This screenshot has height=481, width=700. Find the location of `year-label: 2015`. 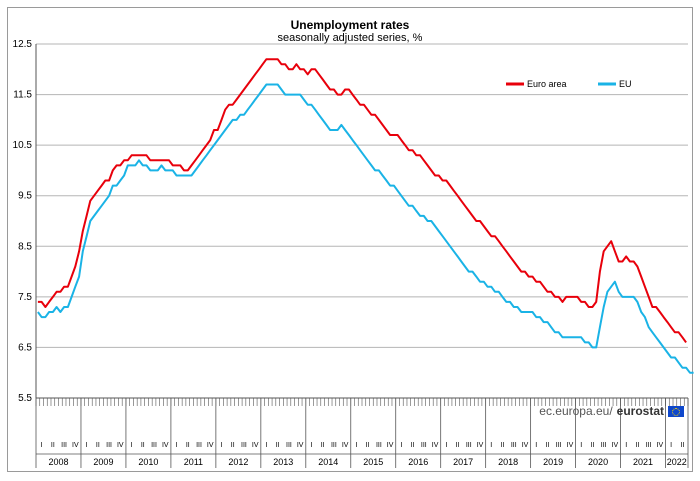

year-label: 2015 is located at coordinates (373, 462).